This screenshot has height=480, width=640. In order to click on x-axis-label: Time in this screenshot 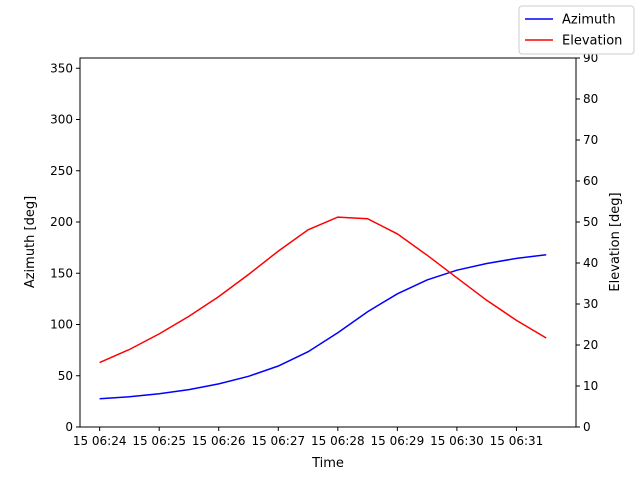, I will do `click(327, 463)`.